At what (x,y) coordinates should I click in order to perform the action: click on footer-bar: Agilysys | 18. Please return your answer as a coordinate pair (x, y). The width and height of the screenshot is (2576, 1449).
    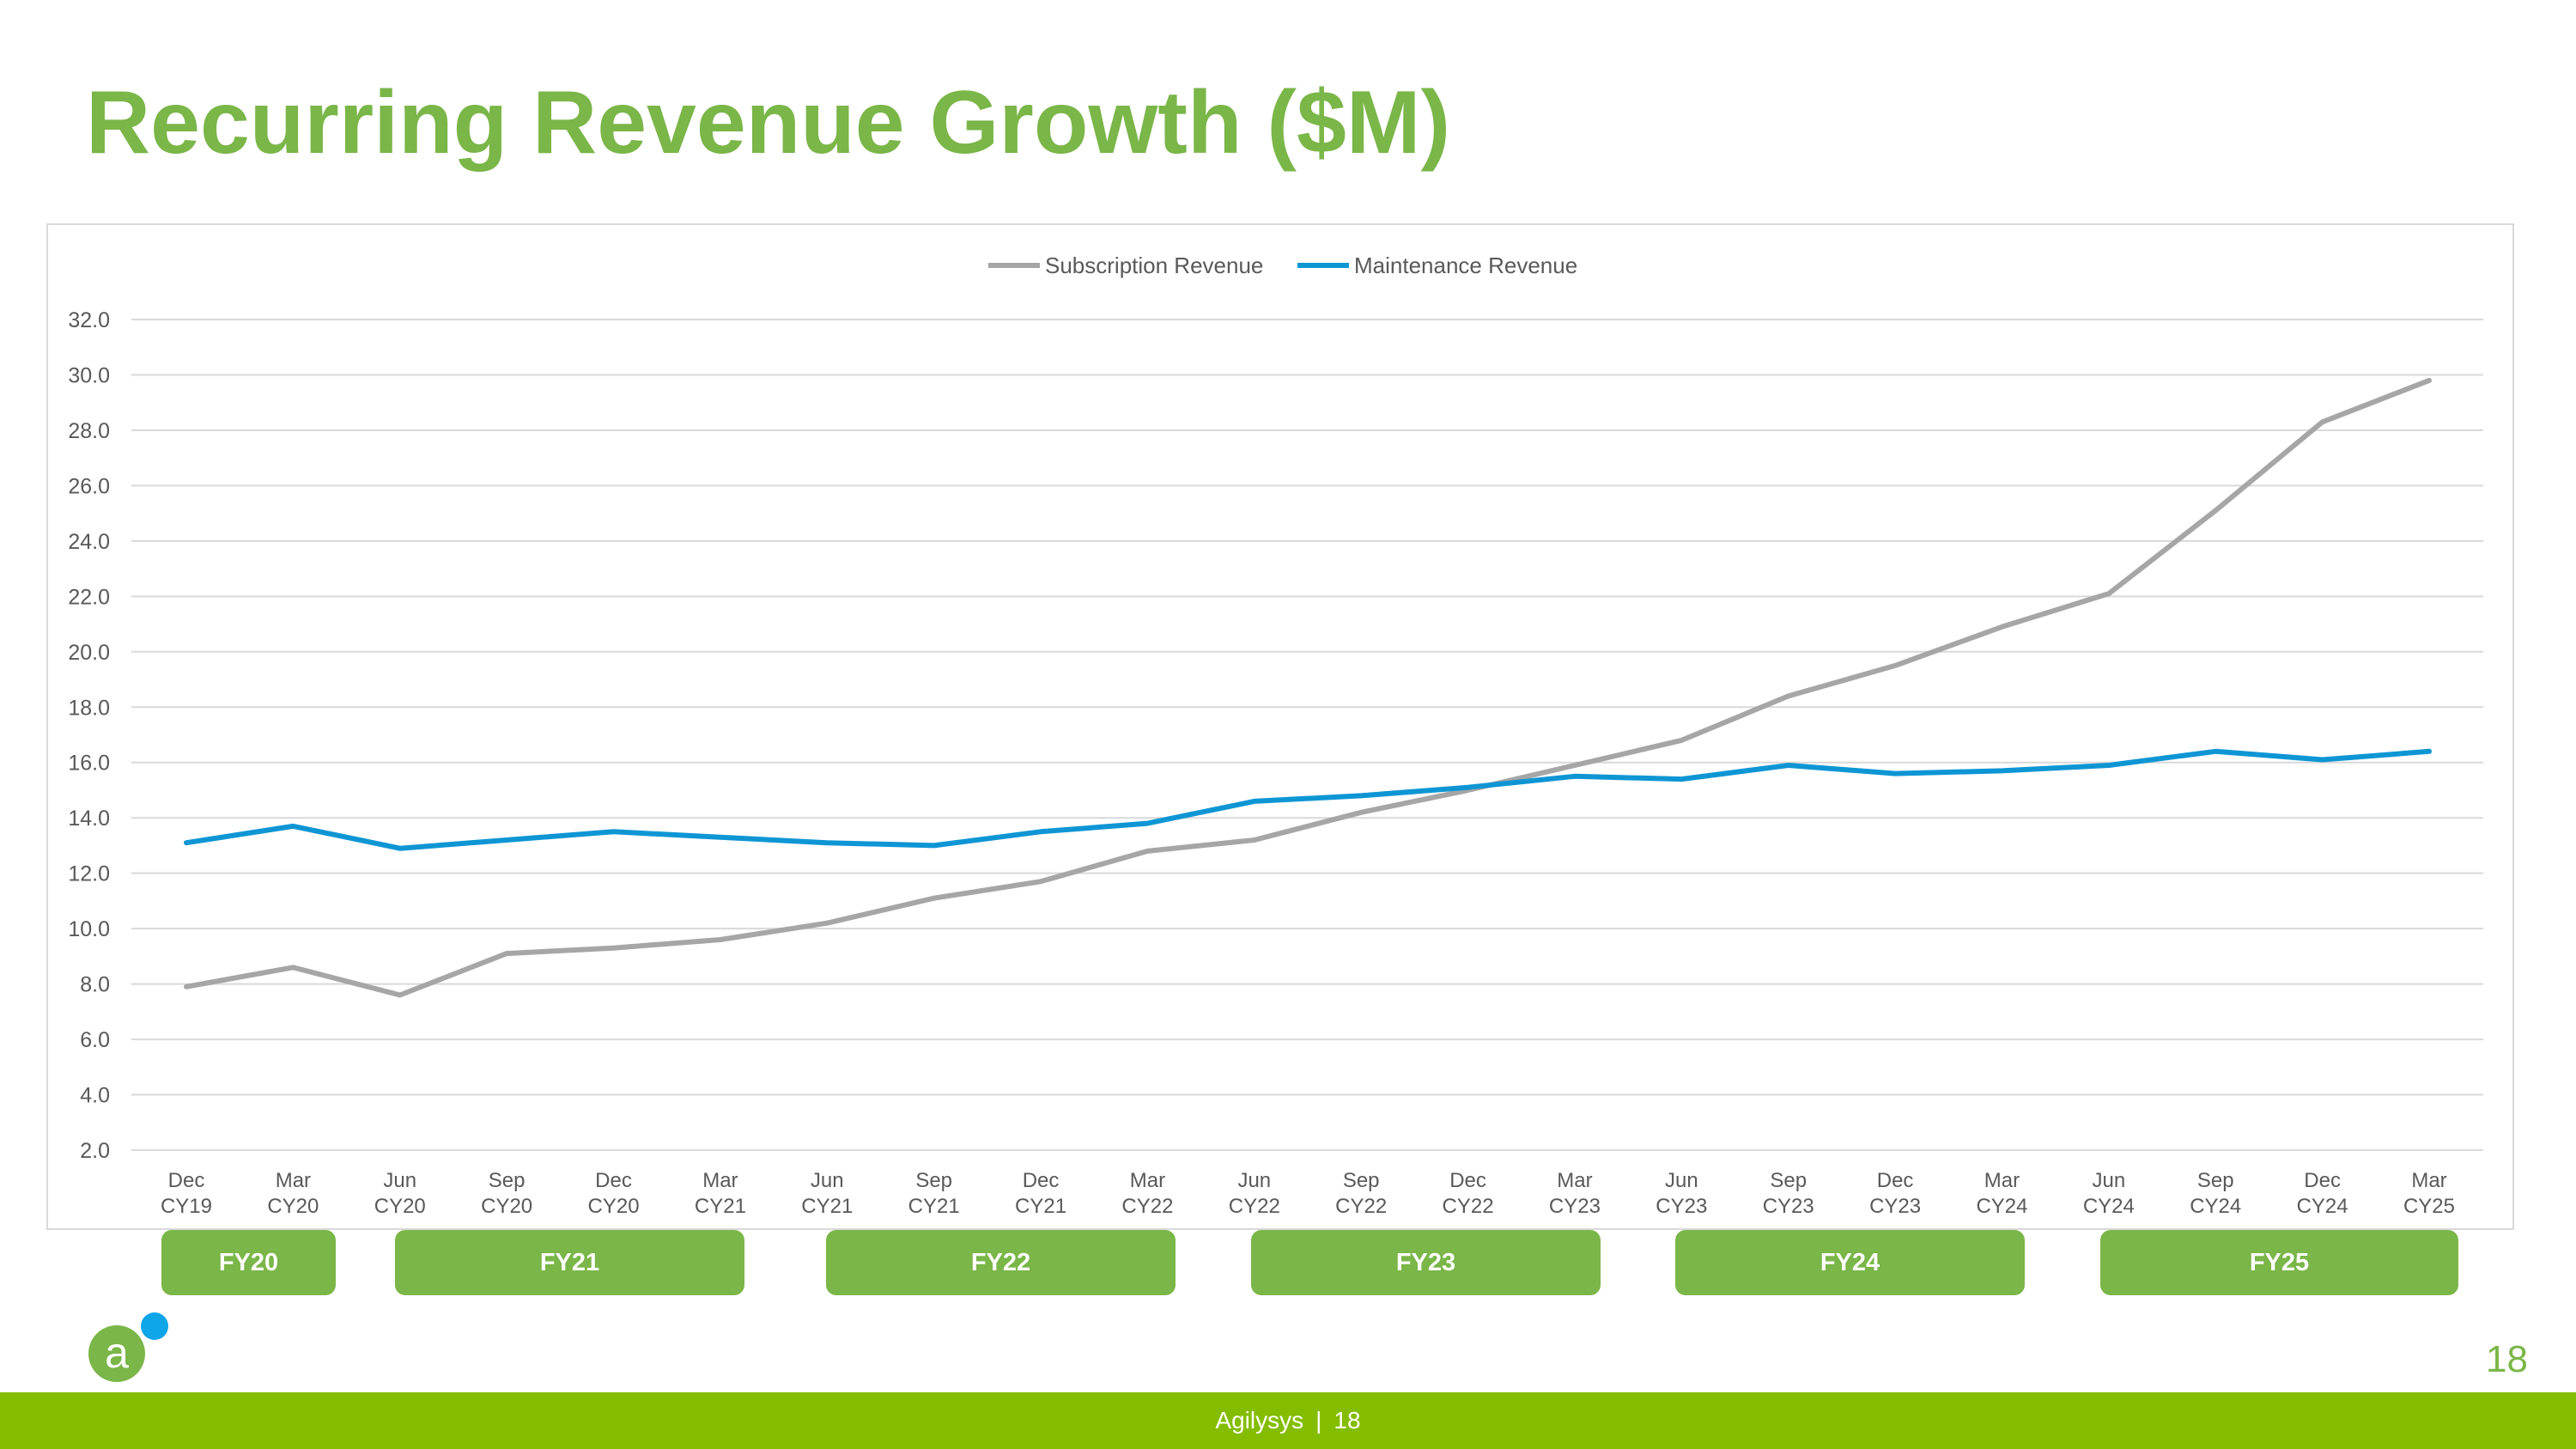
    Looking at the image, I should click on (1288, 1420).